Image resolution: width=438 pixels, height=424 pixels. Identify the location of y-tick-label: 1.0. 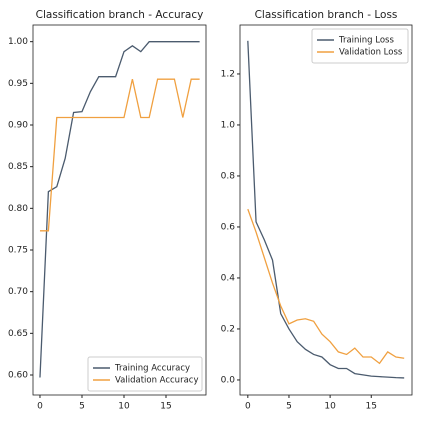
(228, 125).